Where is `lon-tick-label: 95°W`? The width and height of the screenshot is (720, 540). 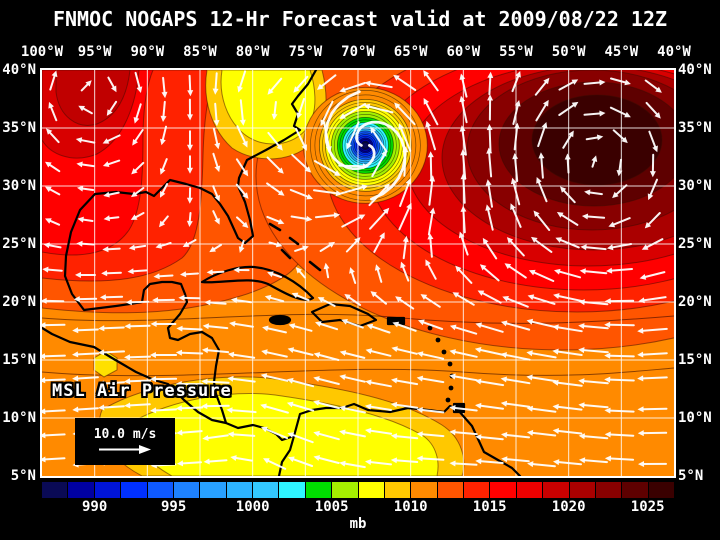 lon-tick-label: 95°W is located at coordinates (94, 52).